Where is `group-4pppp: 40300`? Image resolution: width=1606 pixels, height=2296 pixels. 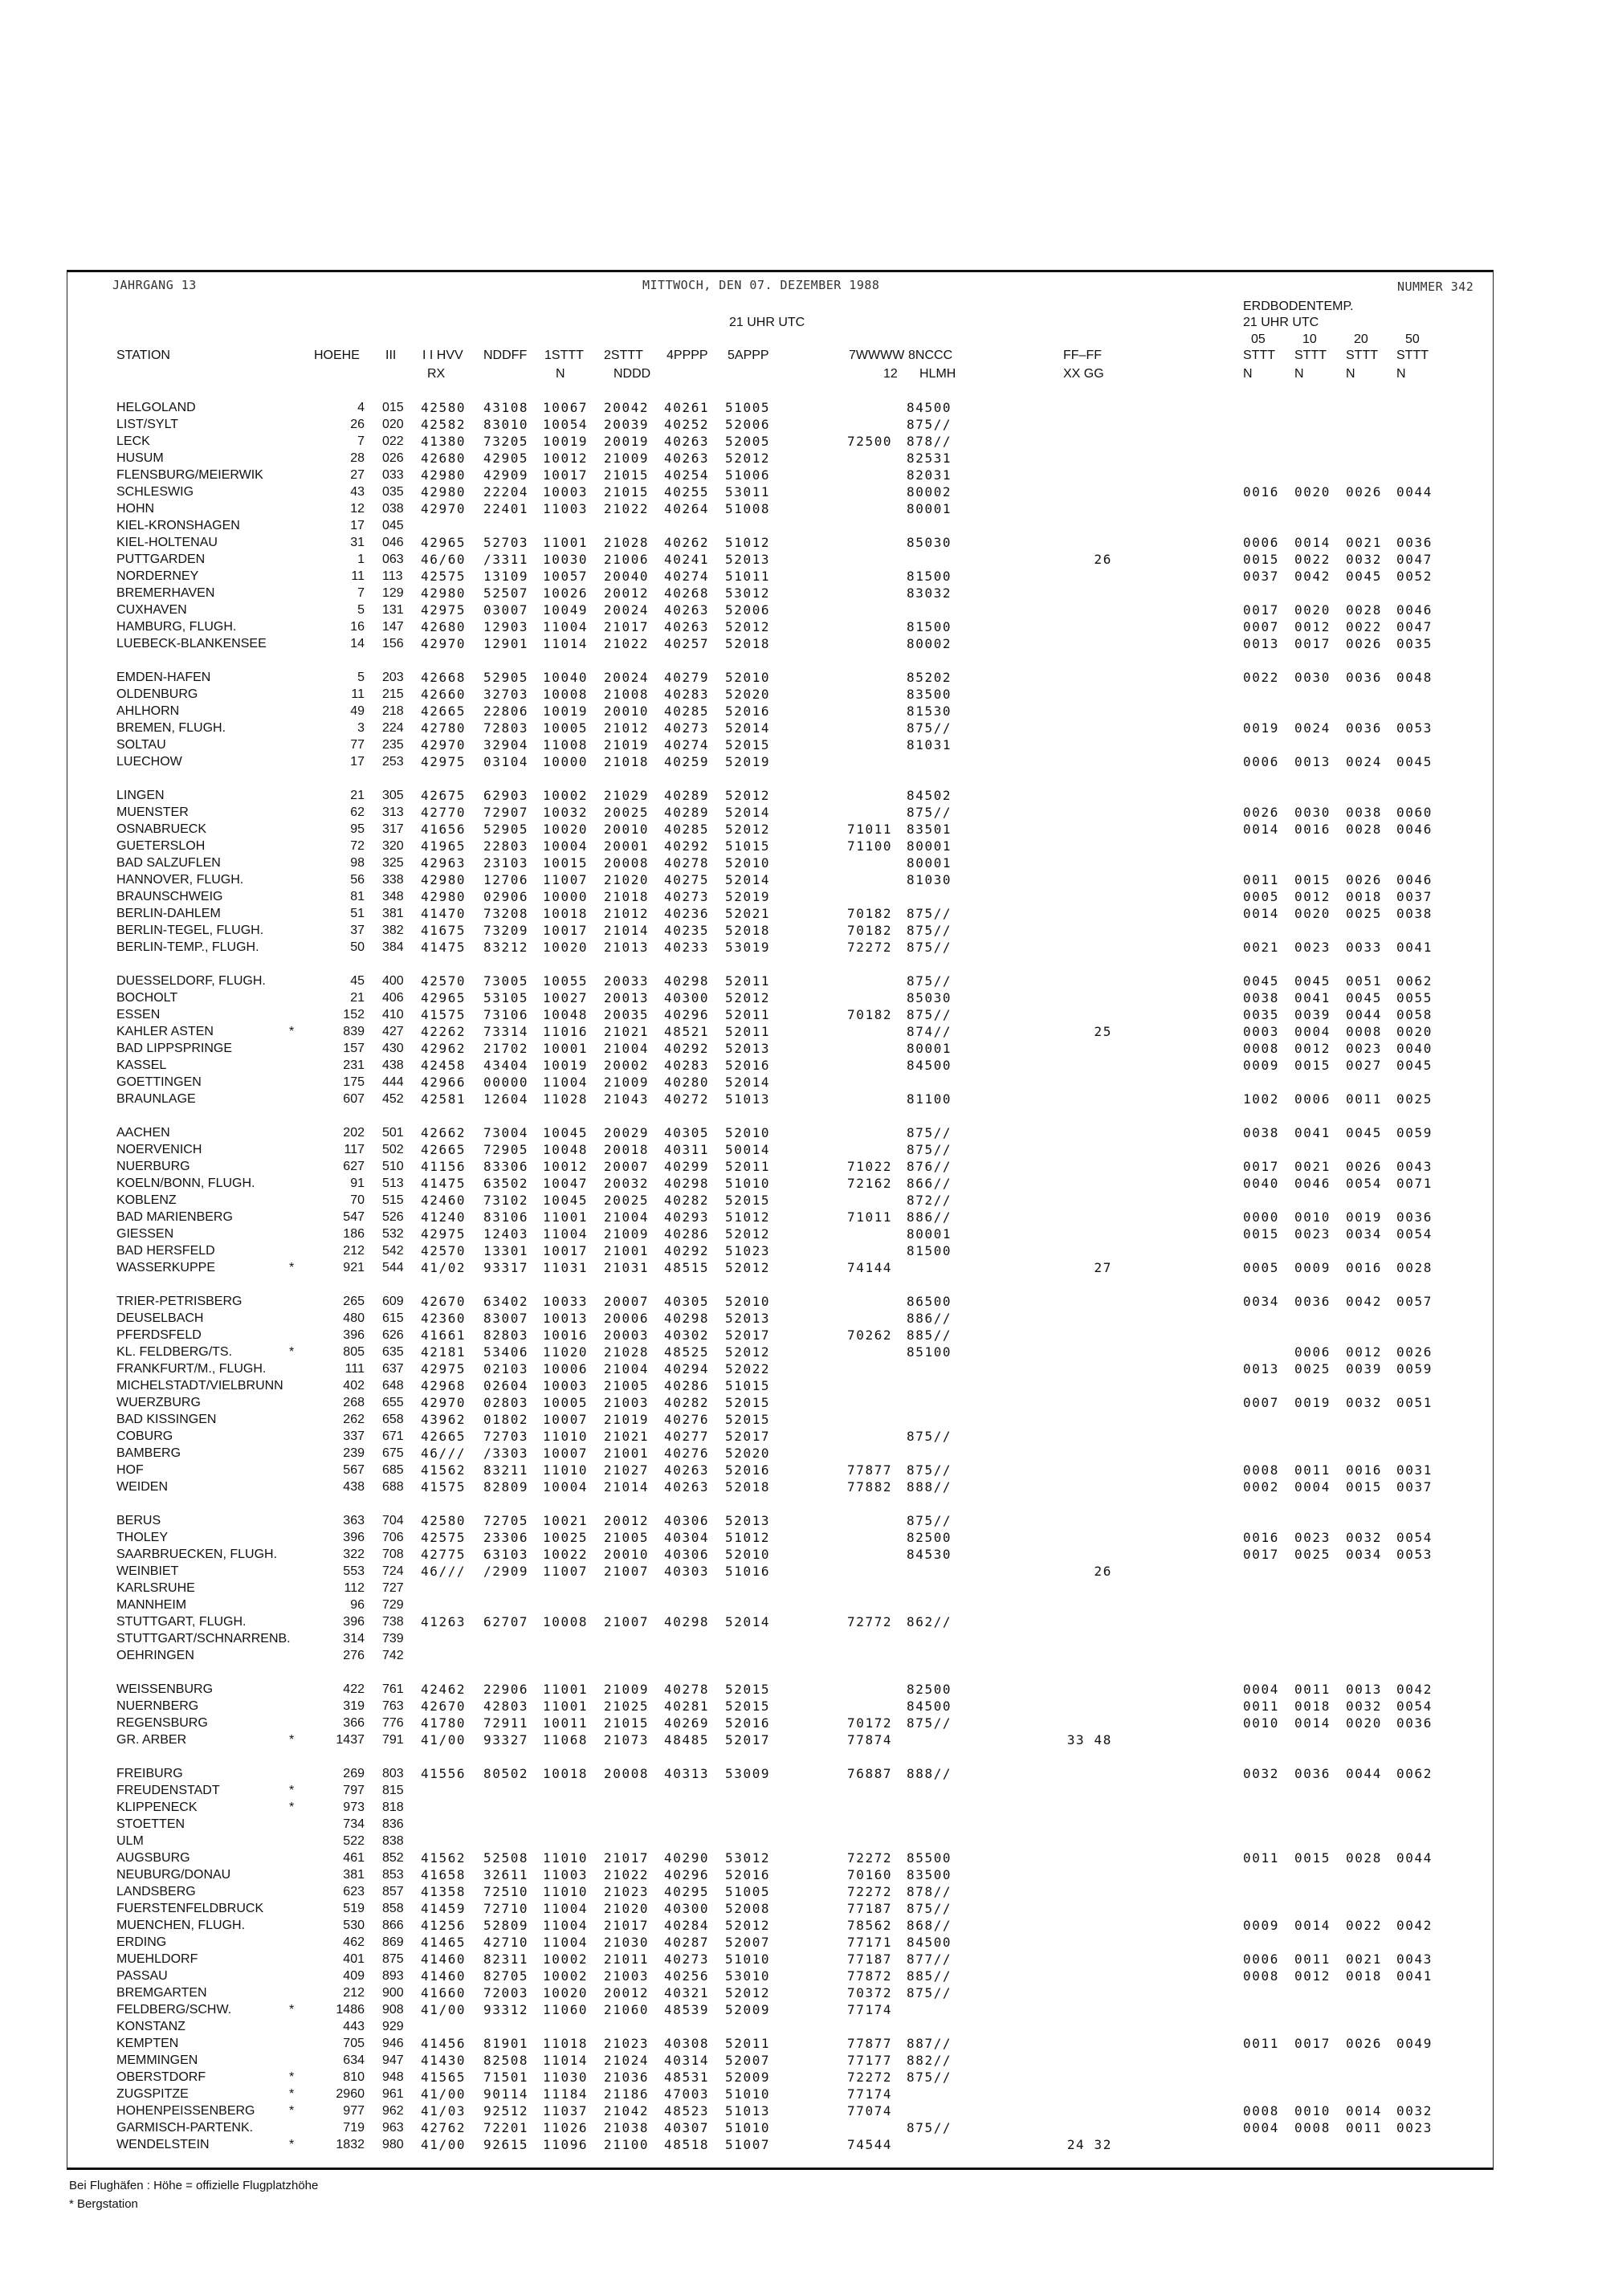 group-4pppp: 40300 is located at coordinates (687, 998).